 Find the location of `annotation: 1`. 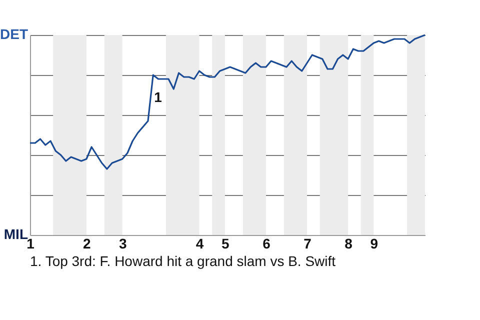

annotation: 1 is located at coordinates (158, 97).